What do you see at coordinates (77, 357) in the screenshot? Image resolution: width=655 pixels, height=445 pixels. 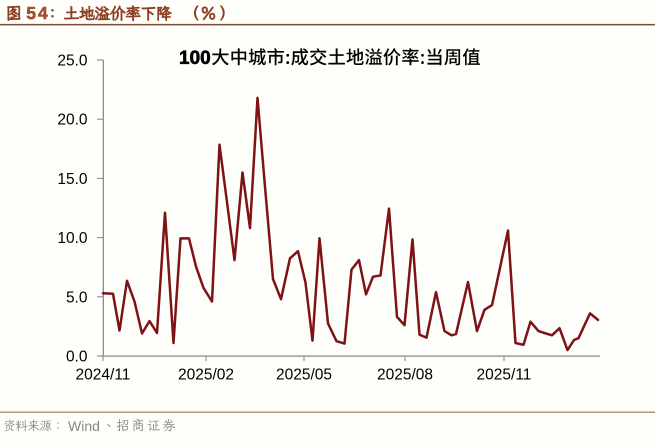 I see `svg-text: 0.0` at bounding box center [77, 357].